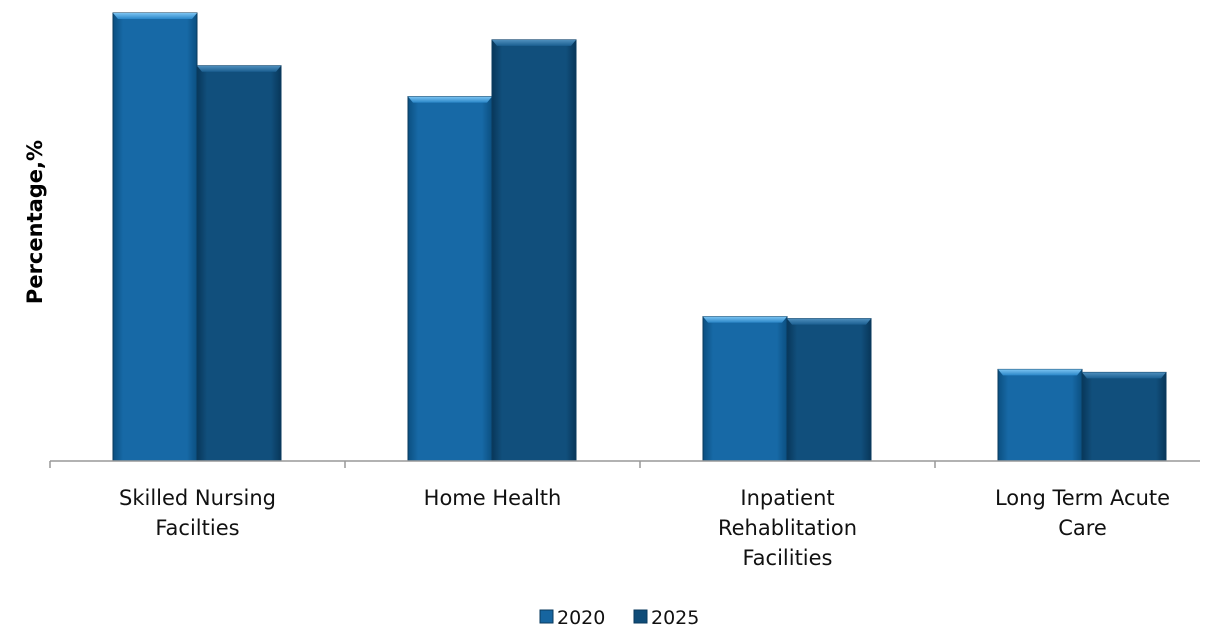  What do you see at coordinates (619, 618) in the screenshot?
I see `legend: 2020 2025` at bounding box center [619, 618].